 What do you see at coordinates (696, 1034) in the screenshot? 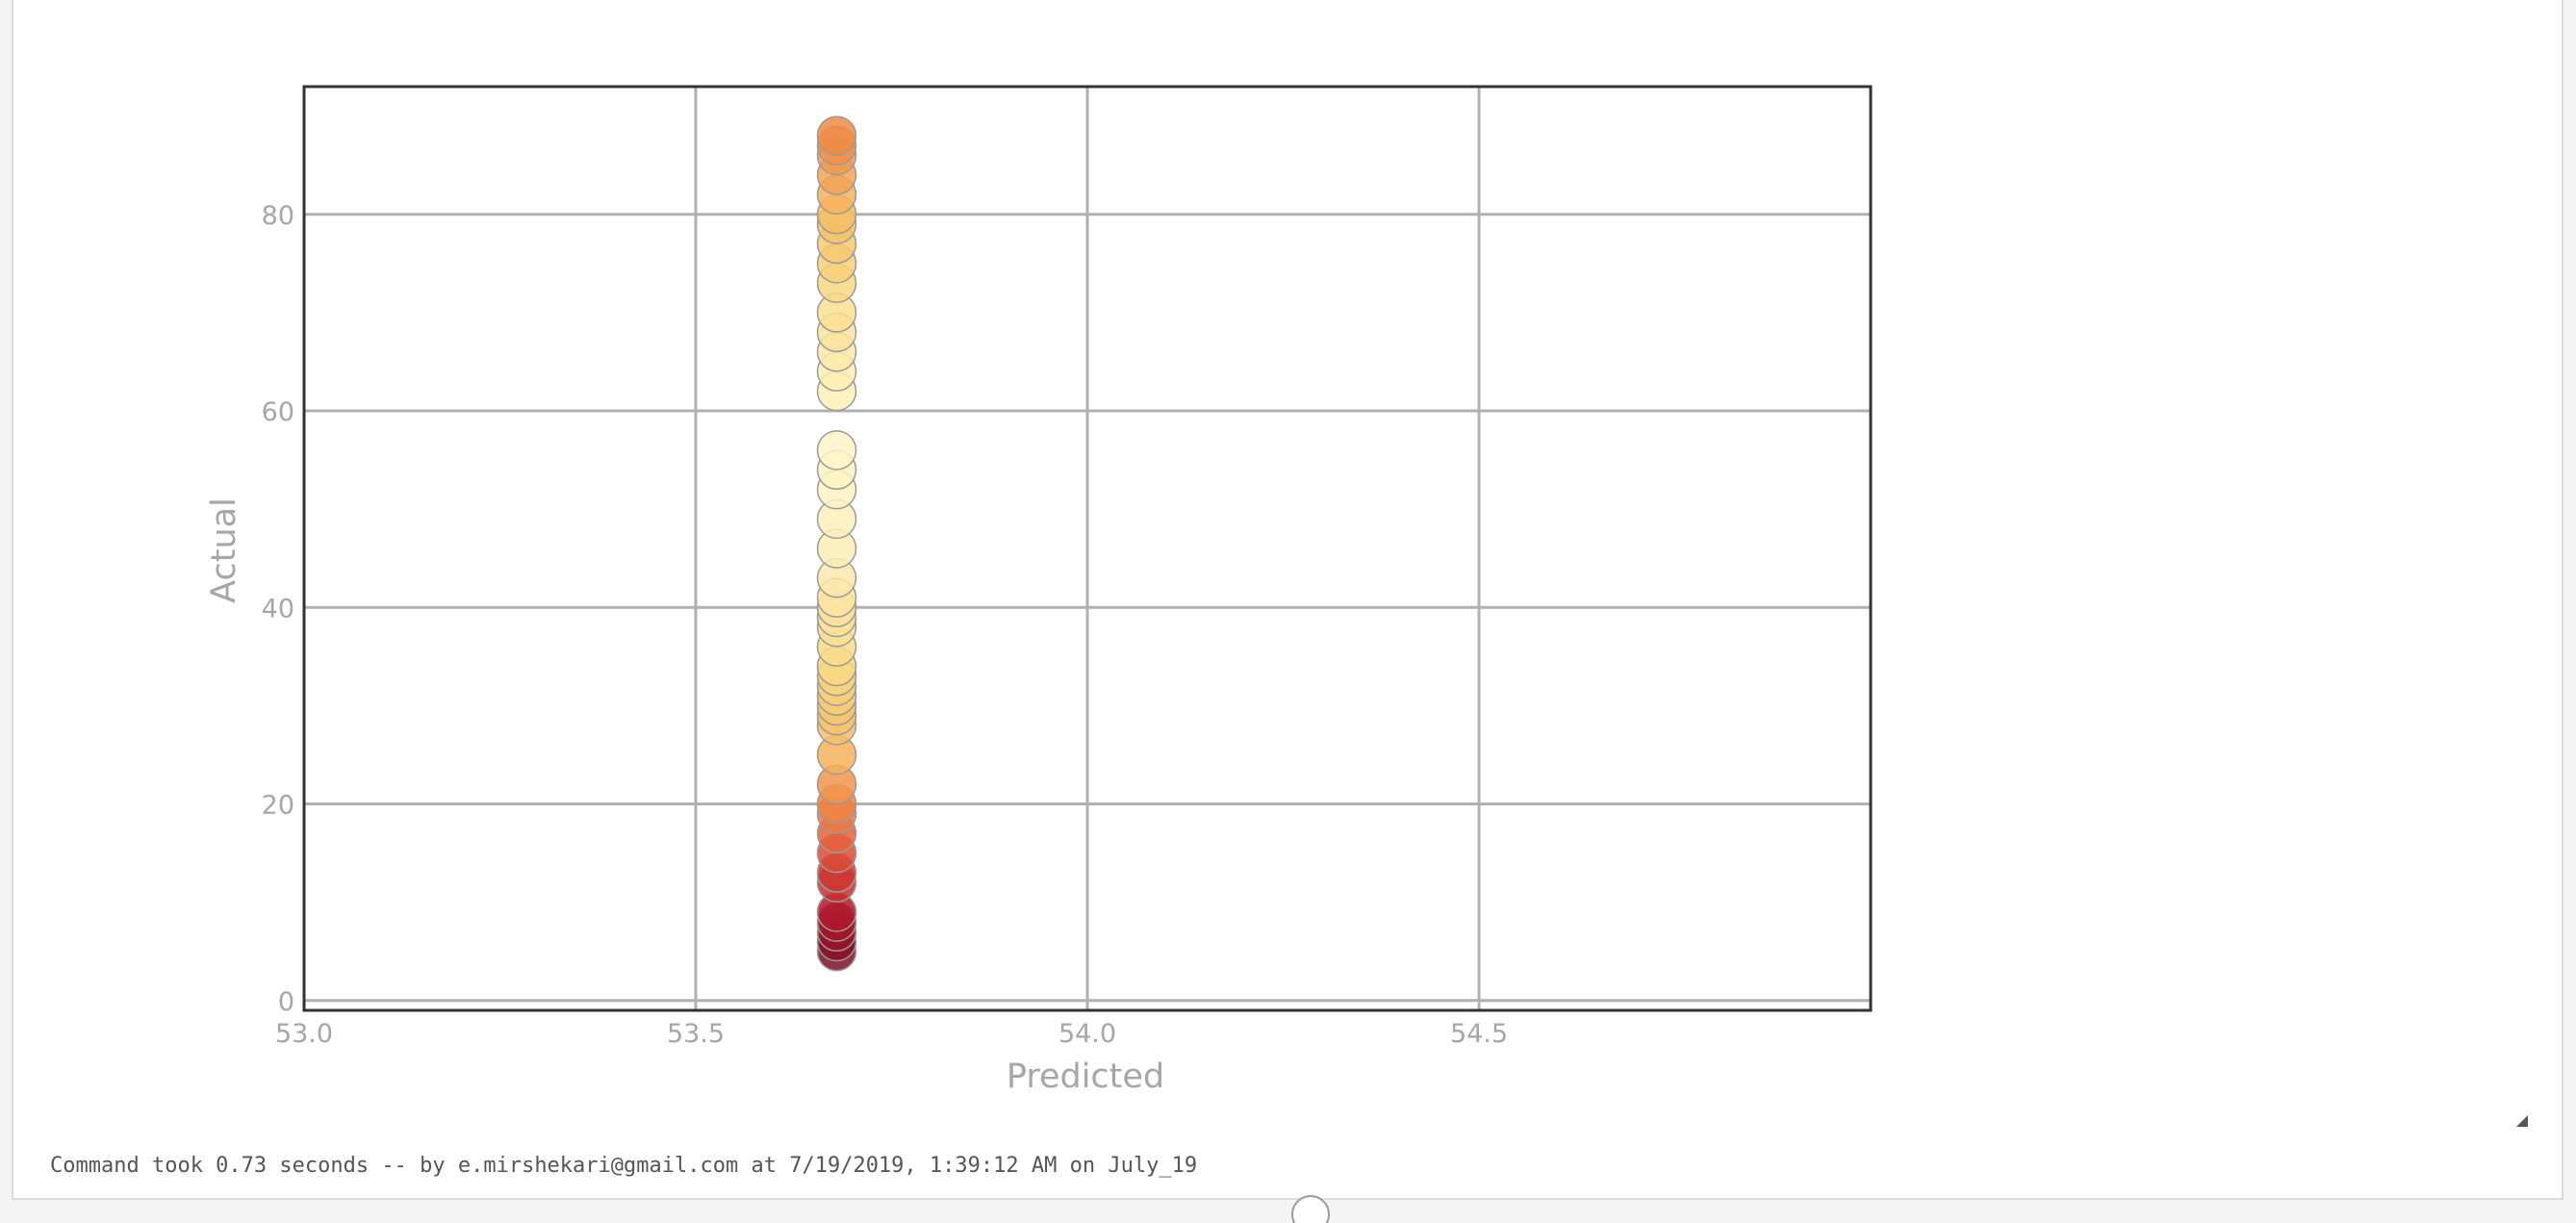
I see `x-tick-label: 53.5` at bounding box center [696, 1034].